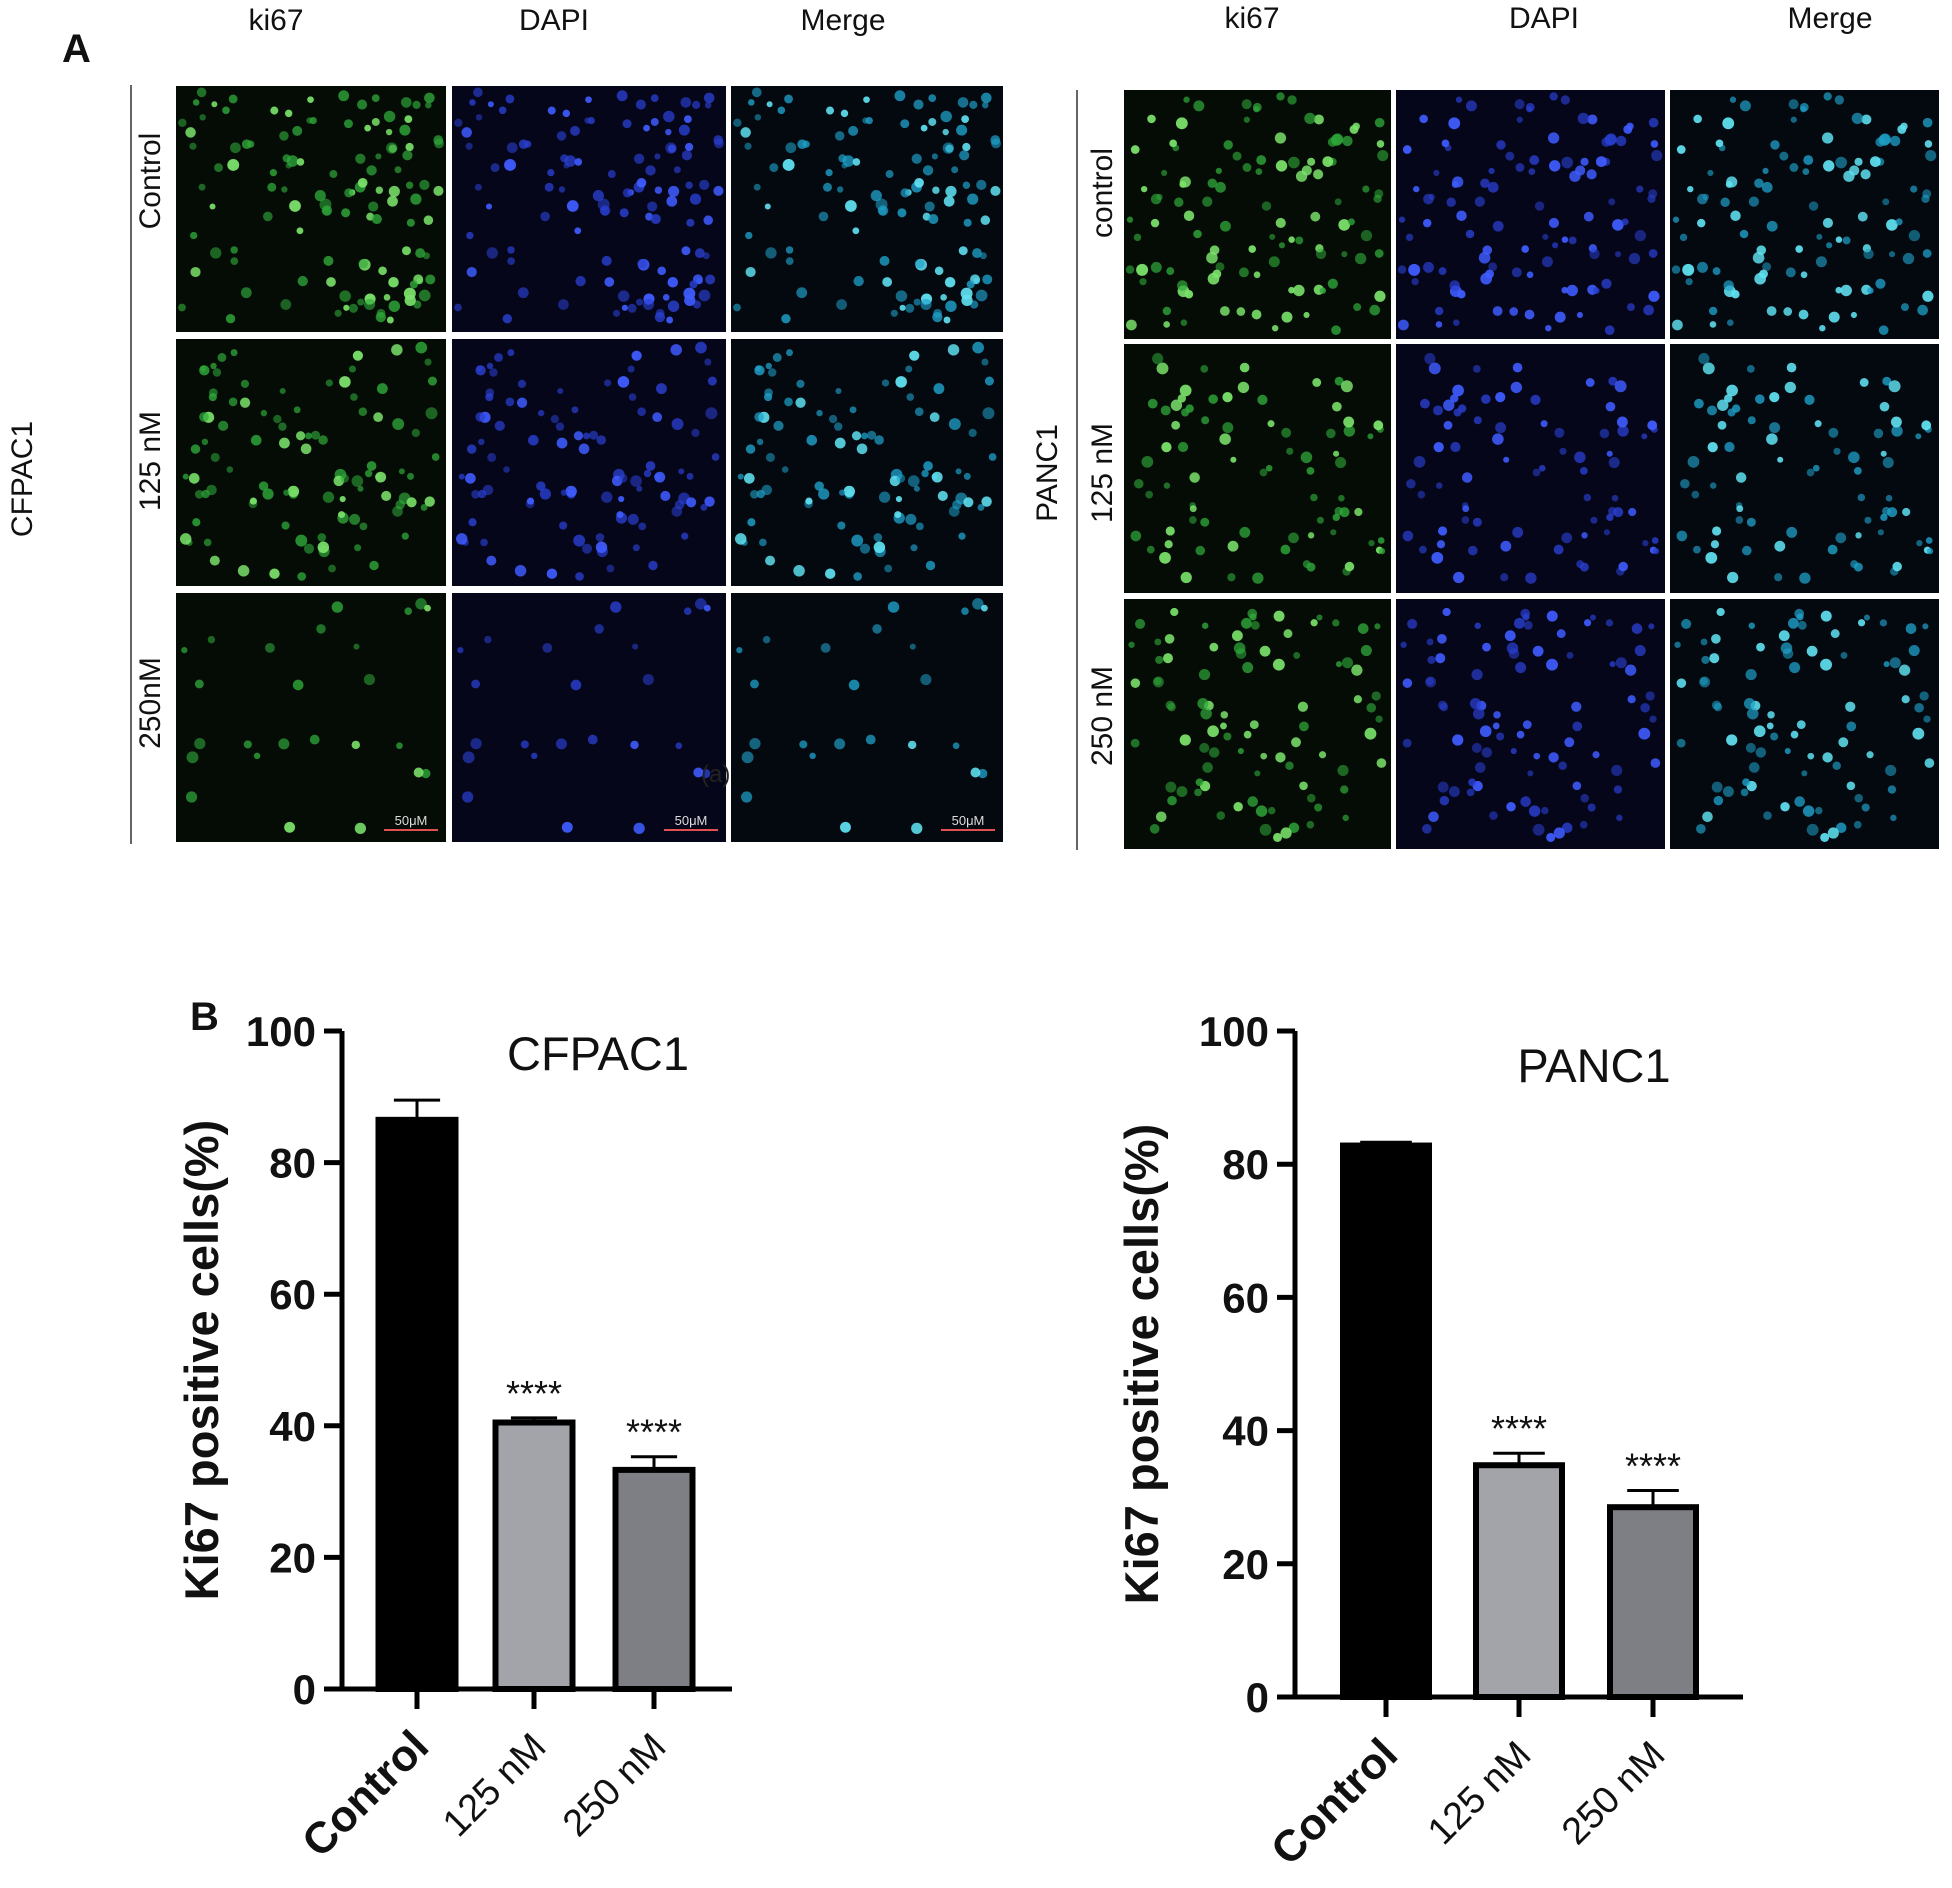  I want to click on bar, so click(654, 1579).